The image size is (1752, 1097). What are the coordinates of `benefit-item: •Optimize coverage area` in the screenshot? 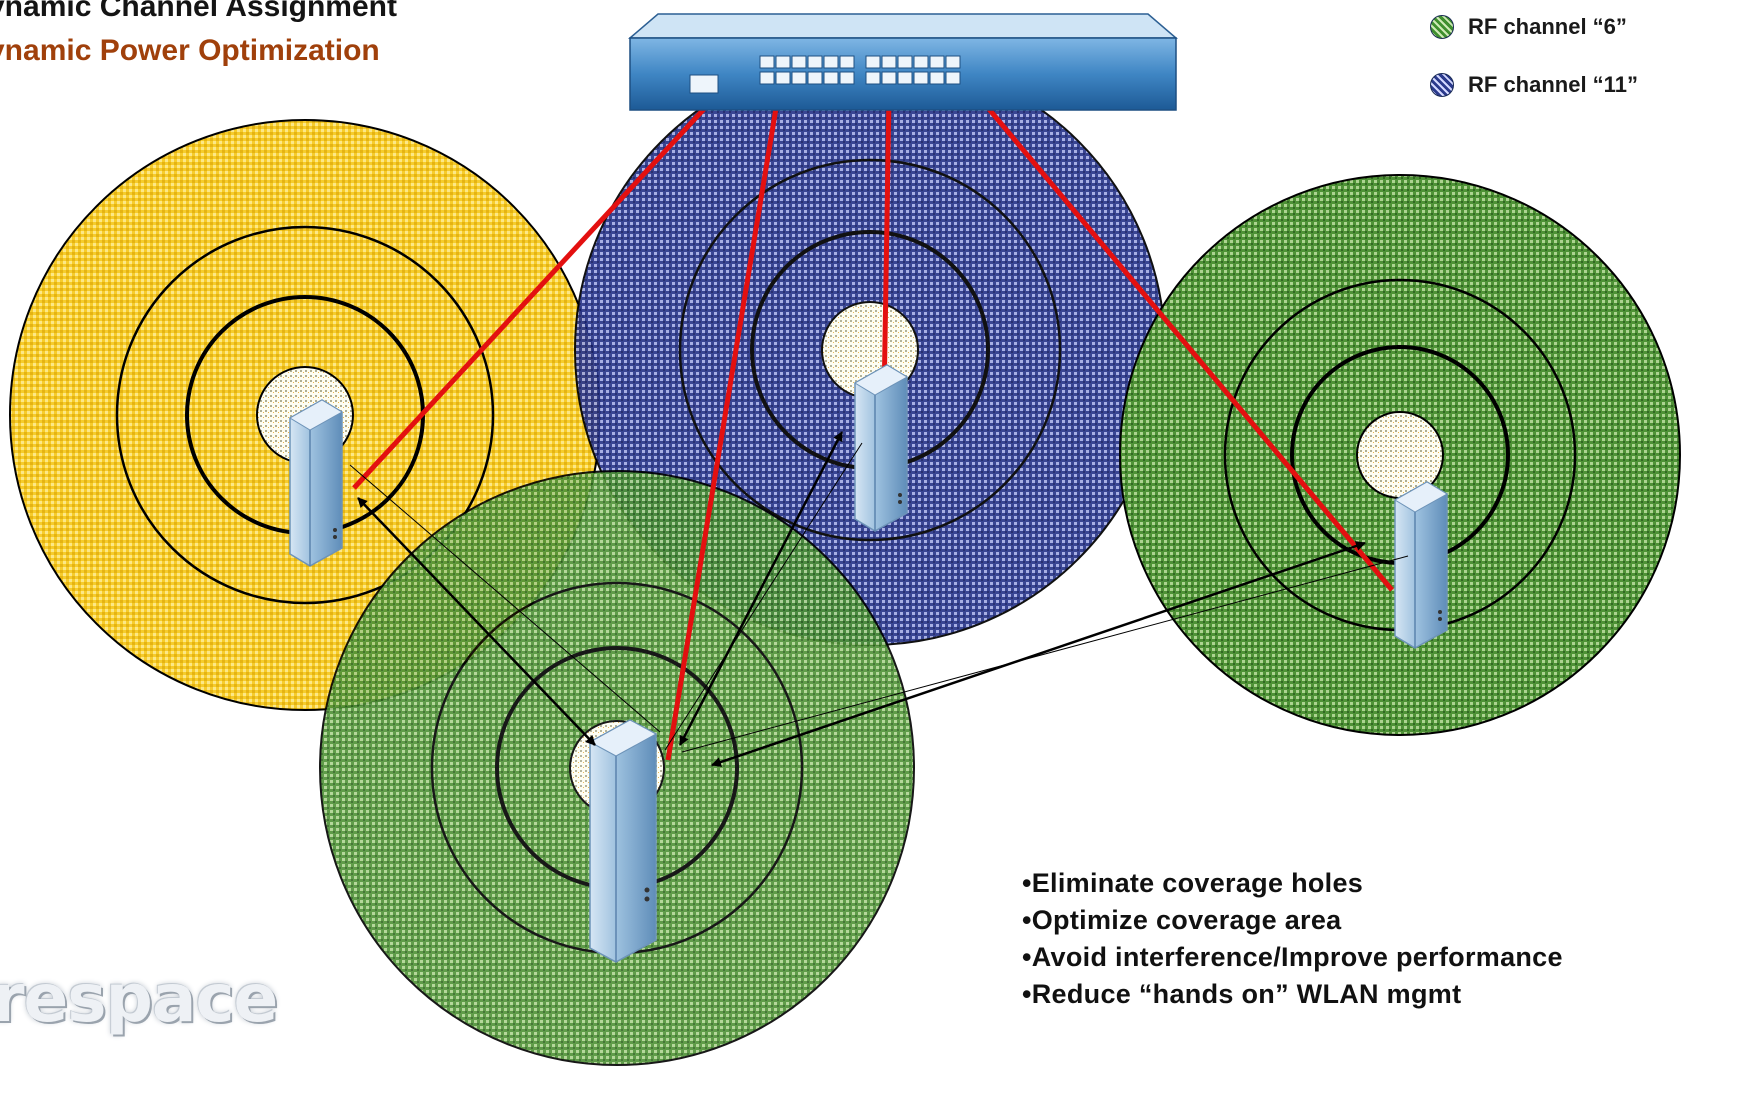 It's located at (1182, 920).